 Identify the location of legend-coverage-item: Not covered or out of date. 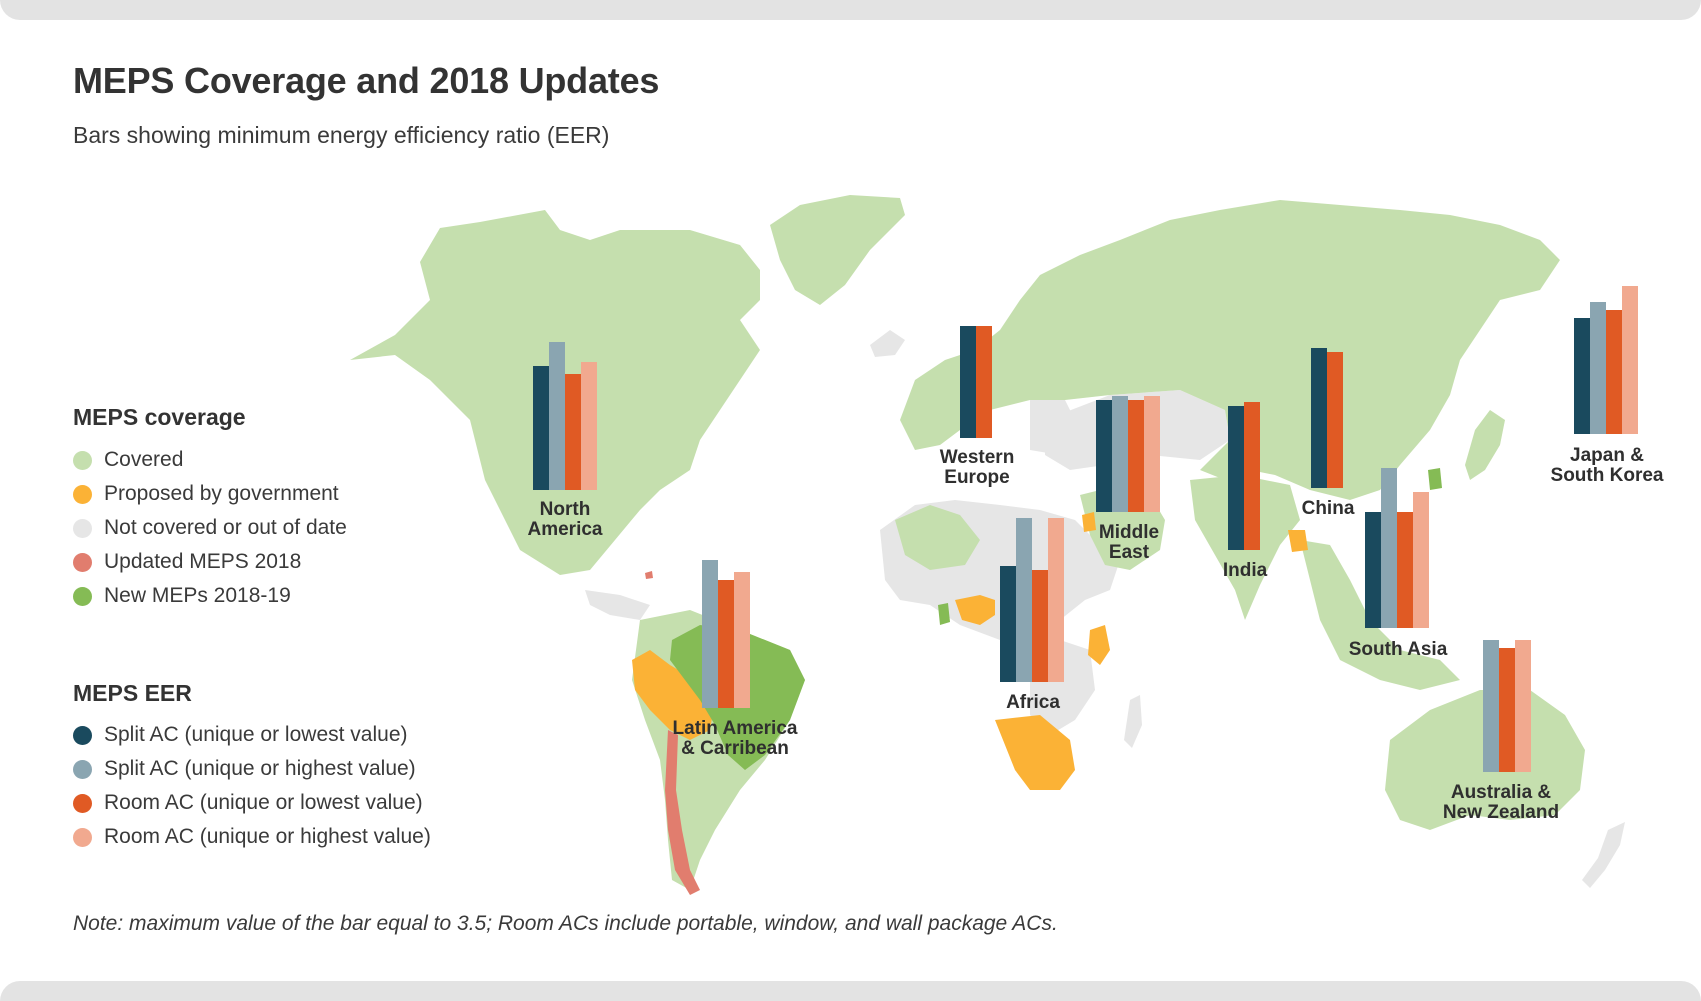
(210, 528).